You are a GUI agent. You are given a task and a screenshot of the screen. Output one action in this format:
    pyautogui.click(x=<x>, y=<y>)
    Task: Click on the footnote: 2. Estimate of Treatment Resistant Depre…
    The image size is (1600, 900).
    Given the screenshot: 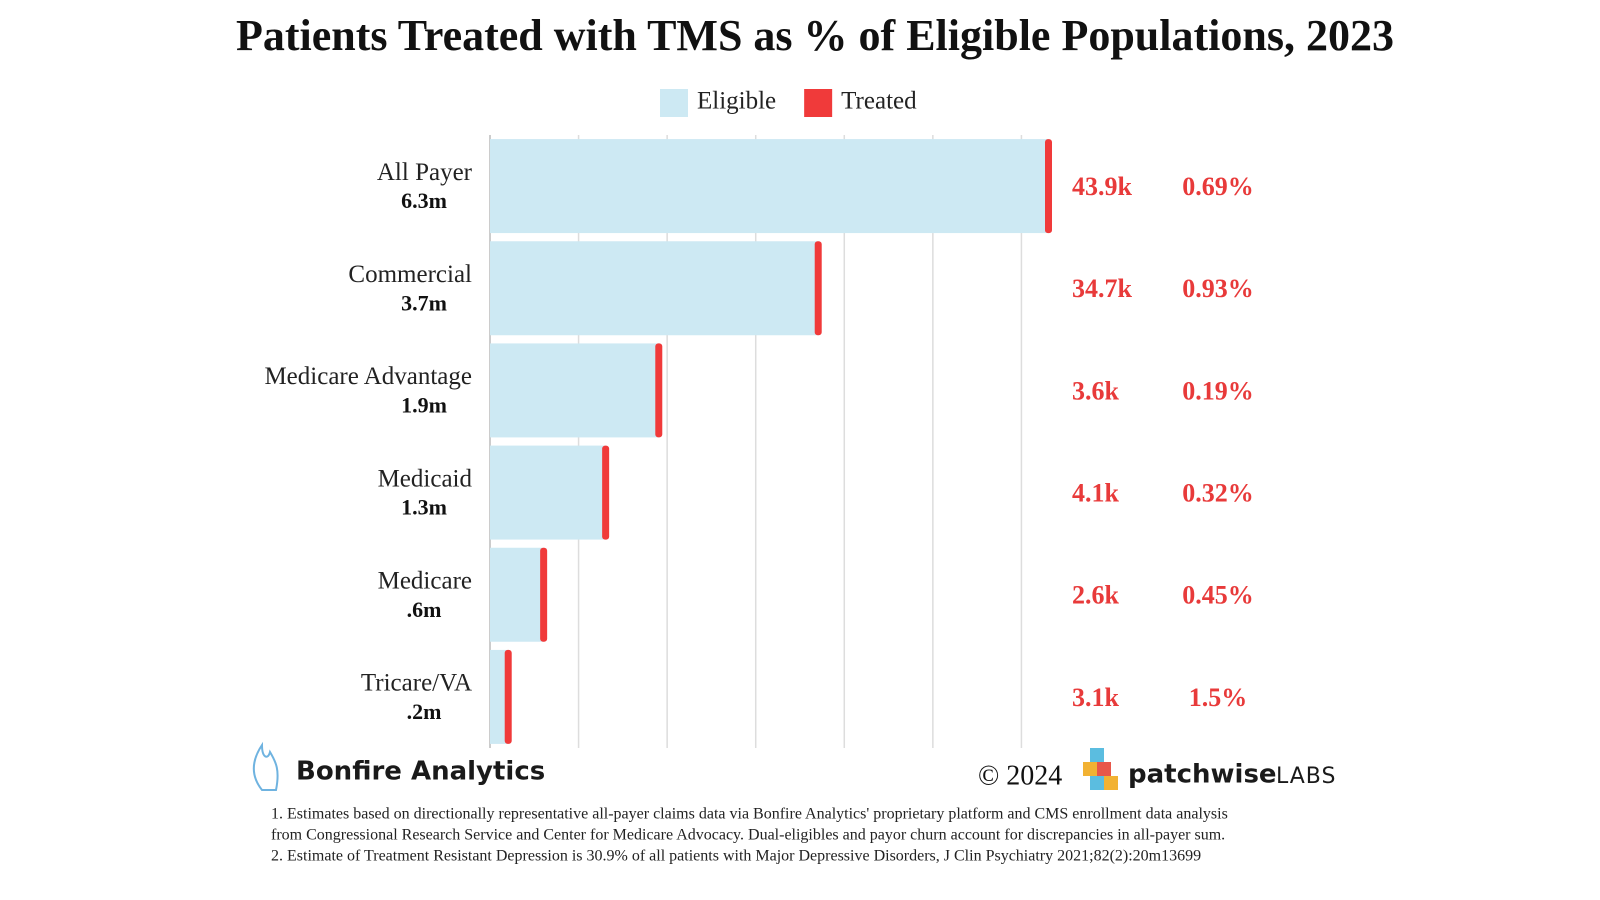 What is the action you would take?
    pyautogui.click(x=736, y=856)
    